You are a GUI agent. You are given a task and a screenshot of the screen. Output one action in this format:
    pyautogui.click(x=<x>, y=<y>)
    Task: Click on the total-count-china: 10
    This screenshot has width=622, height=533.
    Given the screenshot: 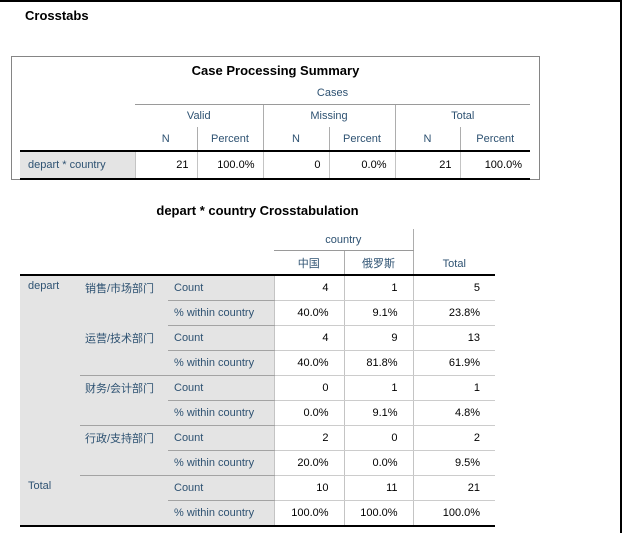 What is the action you would take?
    pyautogui.click(x=309, y=488)
    